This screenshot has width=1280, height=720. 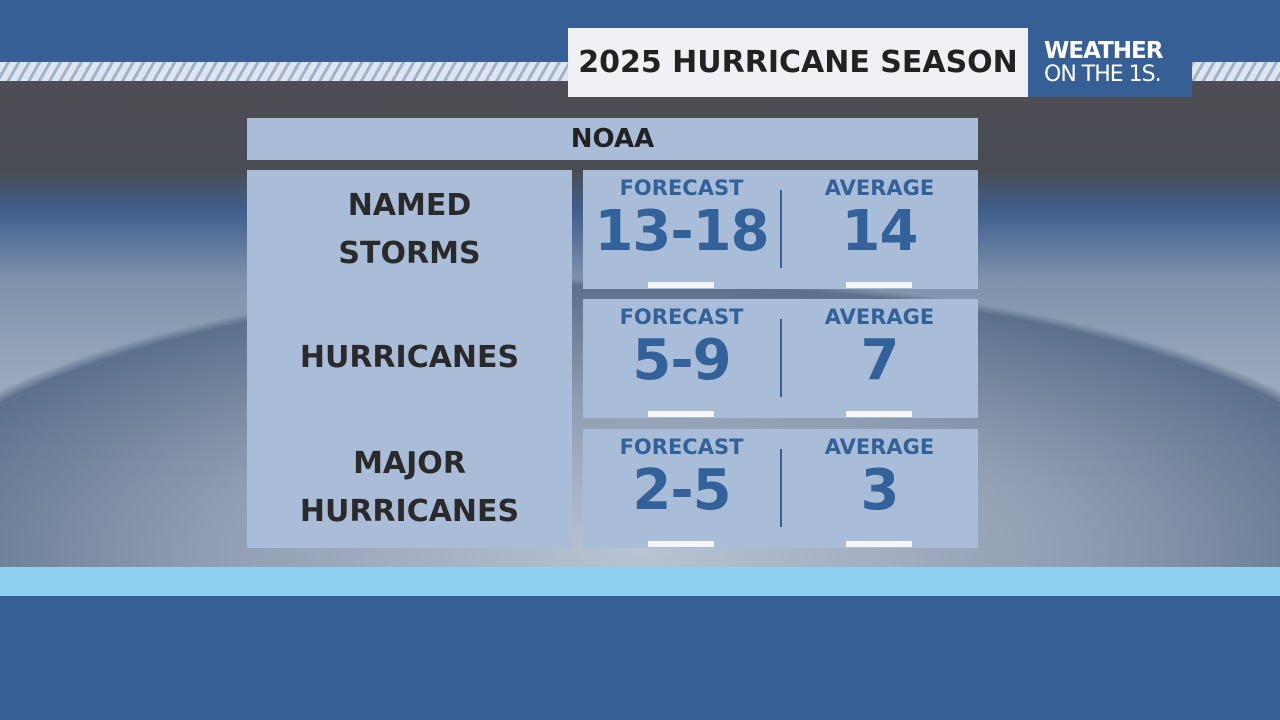 I want to click on logo-line-2: ON THE 1S., so click(x=1103, y=74).